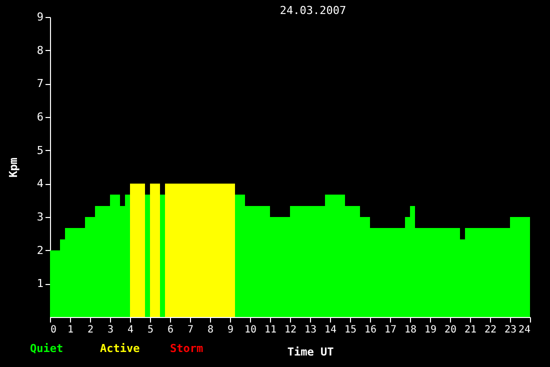  What do you see at coordinates (187, 348) in the screenshot?
I see `legend-label: Storm` at bounding box center [187, 348].